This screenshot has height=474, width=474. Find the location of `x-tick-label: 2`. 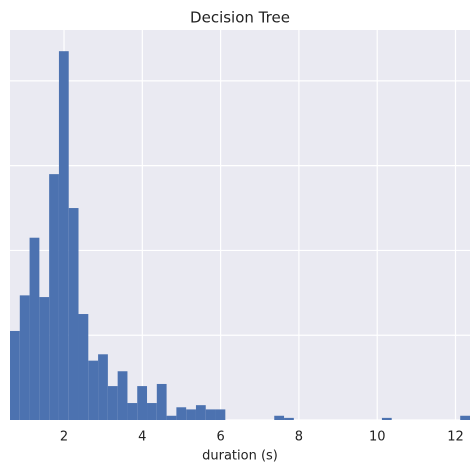

x-tick-label: 2 is located at coordinates (64, 437).